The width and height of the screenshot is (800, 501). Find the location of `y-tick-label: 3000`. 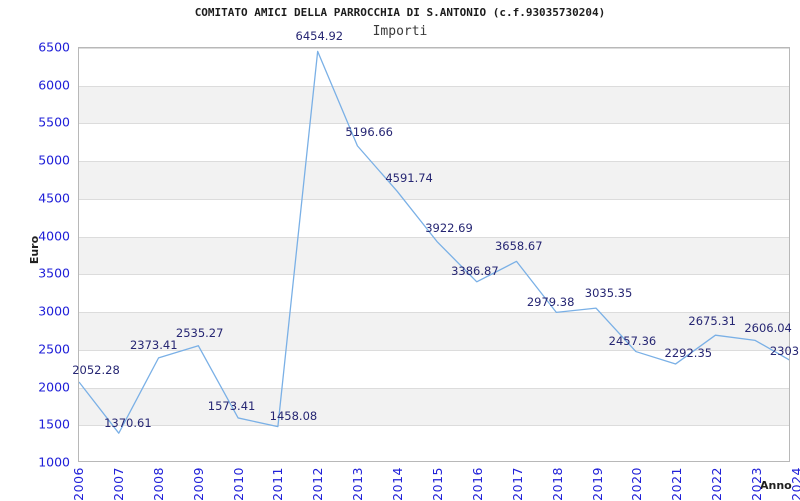

y-tick-label: 3000 is located at coordinates (54, 311).